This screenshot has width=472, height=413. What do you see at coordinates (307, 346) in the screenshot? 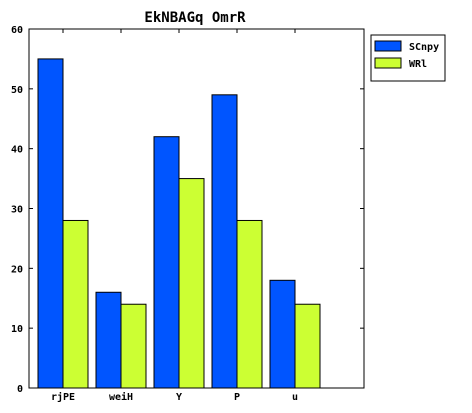
I see `bar-WRl-u` at bounding box center [307, 346].